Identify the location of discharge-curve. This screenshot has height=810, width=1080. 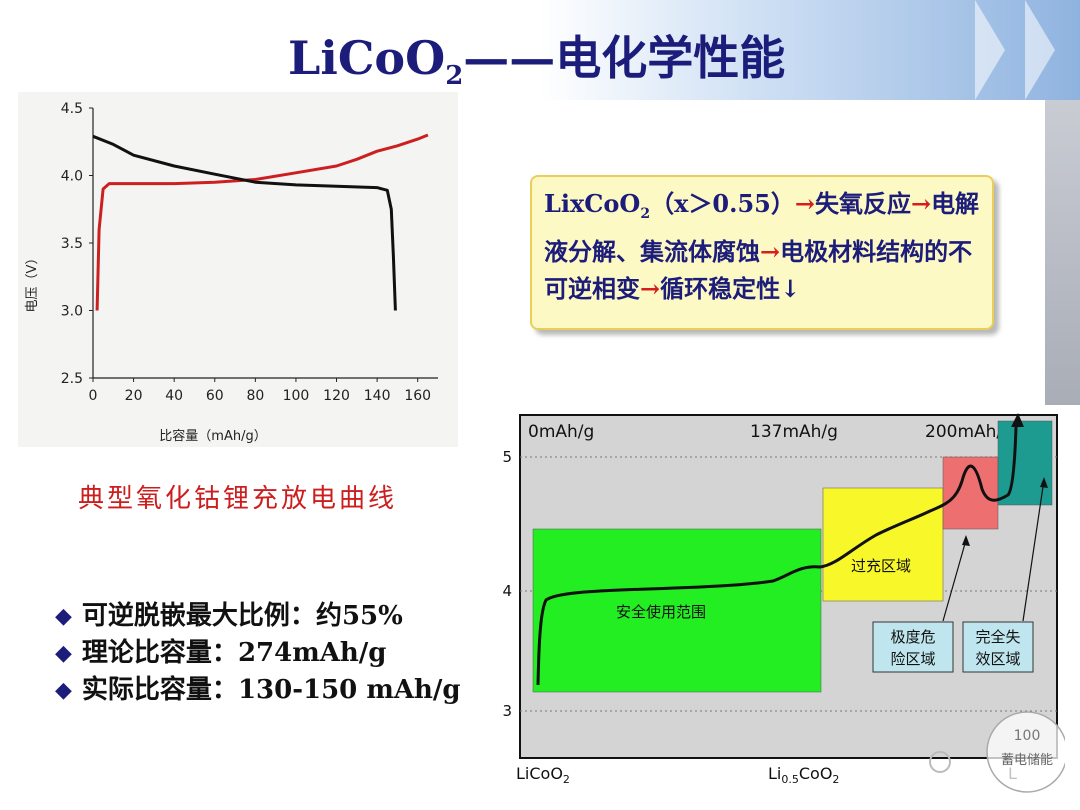
(244, 222).